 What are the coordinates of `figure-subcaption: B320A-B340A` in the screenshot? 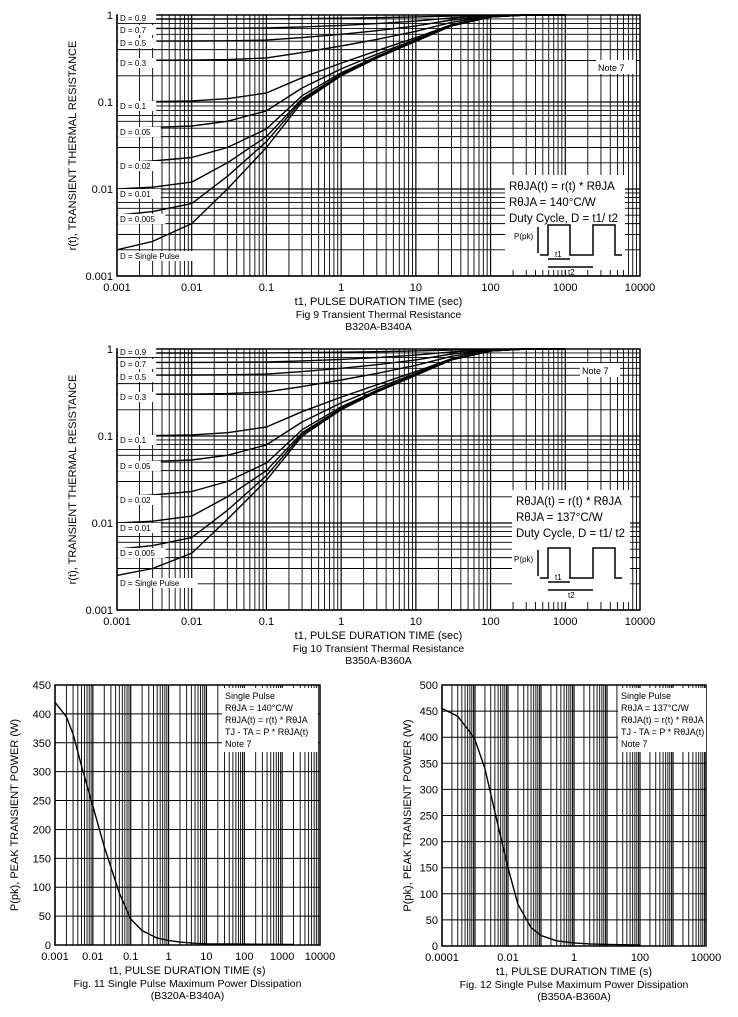 It's located at (378, 327).